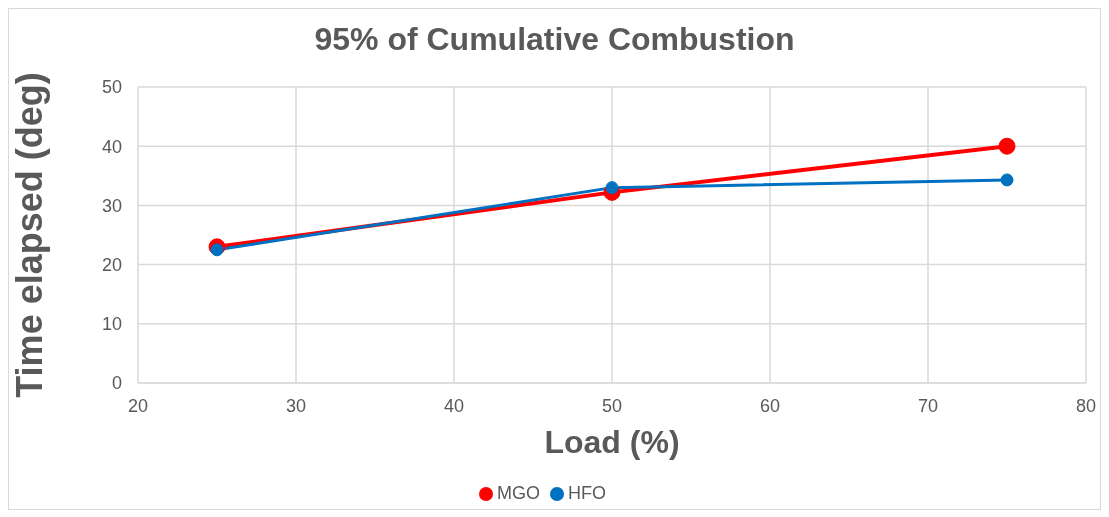  I want to click on x-tick-label: 70, so click(928, 405).